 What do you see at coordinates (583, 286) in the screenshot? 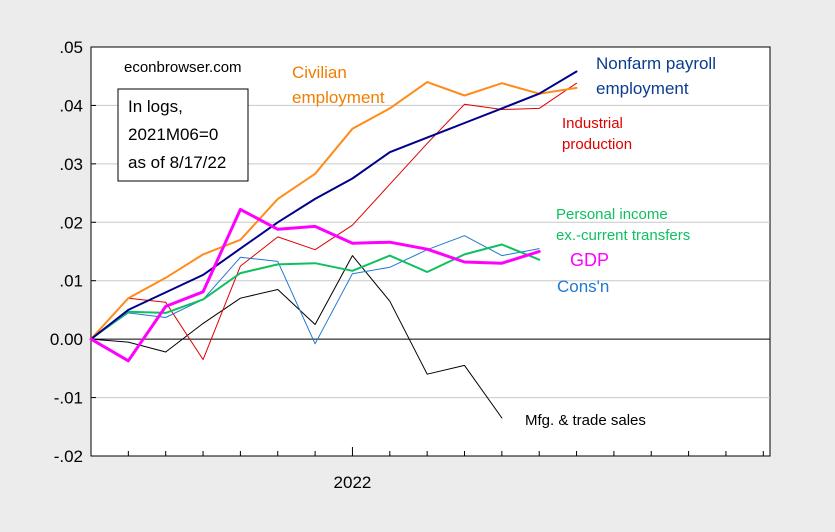
I see `label-consn: Cons'n` at bounding box center [583, 286].